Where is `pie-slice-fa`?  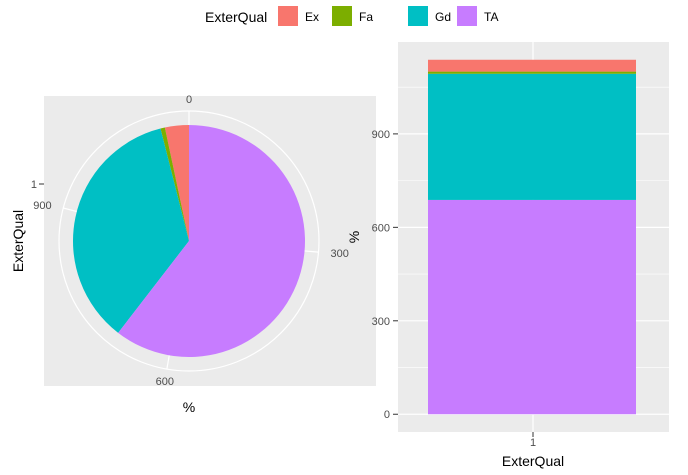
pie-slice-fa is located at coordinates (174, 184).